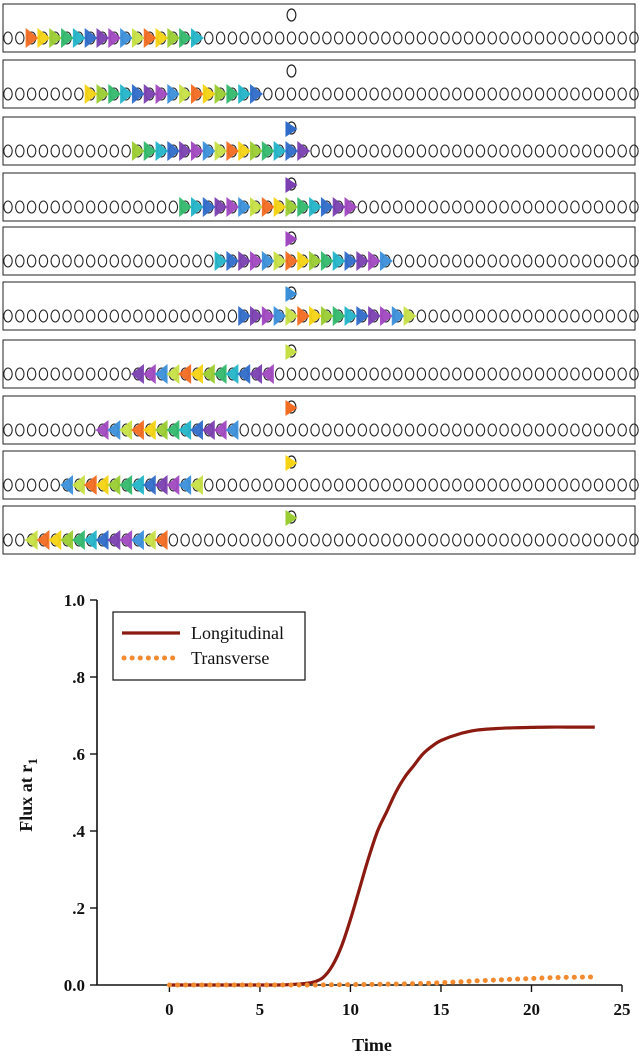 Image resolution: width=639 pixels, height=1061 pixels. Describe the element at coordinates (440, 1009) in the screenshot. I see `x-tick-label: 15` at that location.